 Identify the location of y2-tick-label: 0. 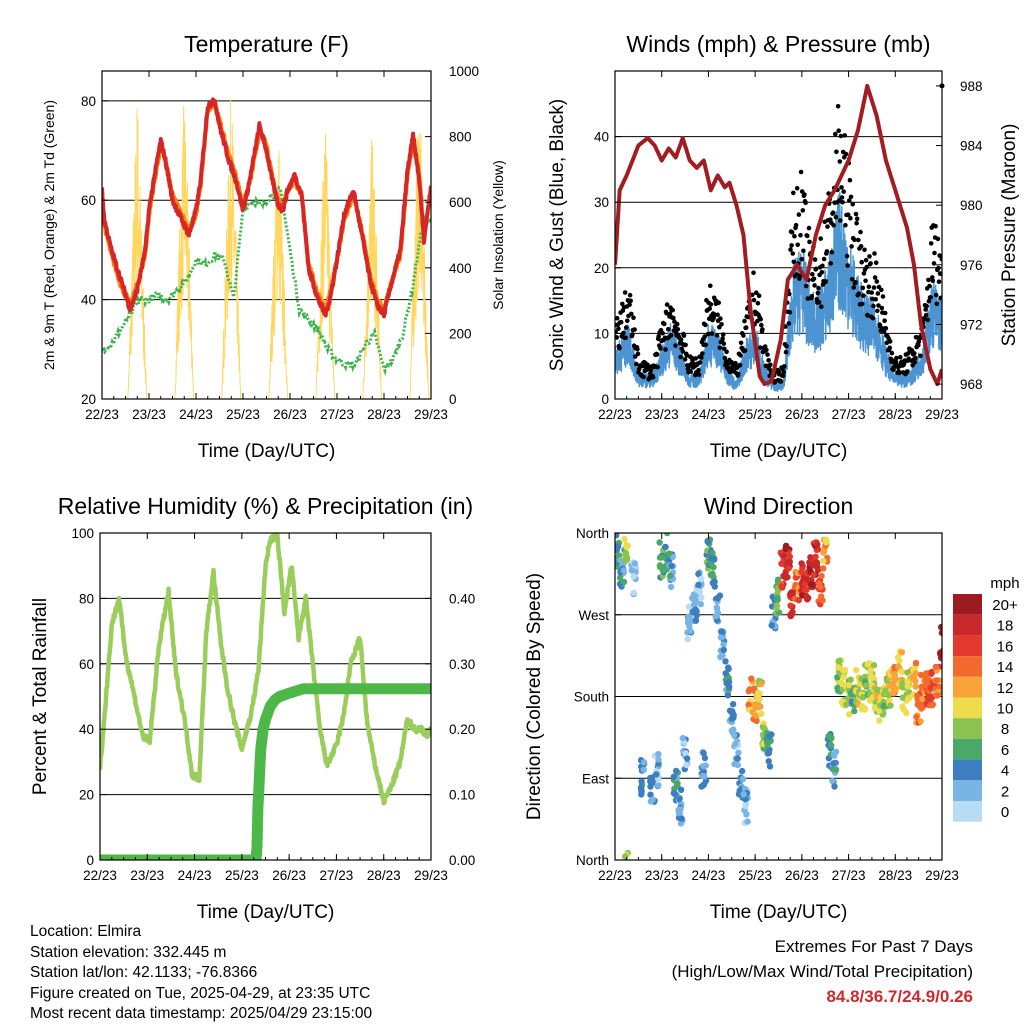
(453, 399).